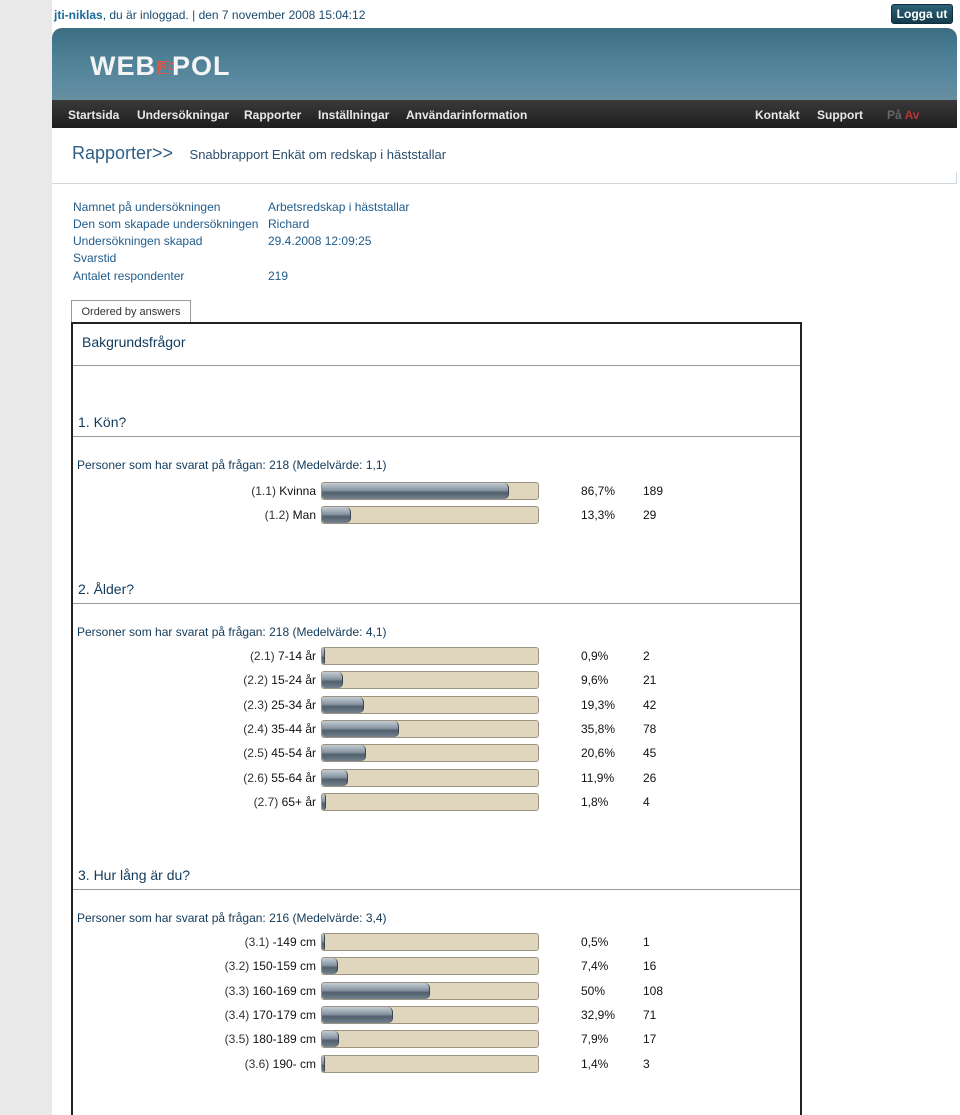  What do you see at coordinates (134, 875) in the screenshot?
I see `question-title: 3. Hur lång är du?` at bounding box center [134, 875].